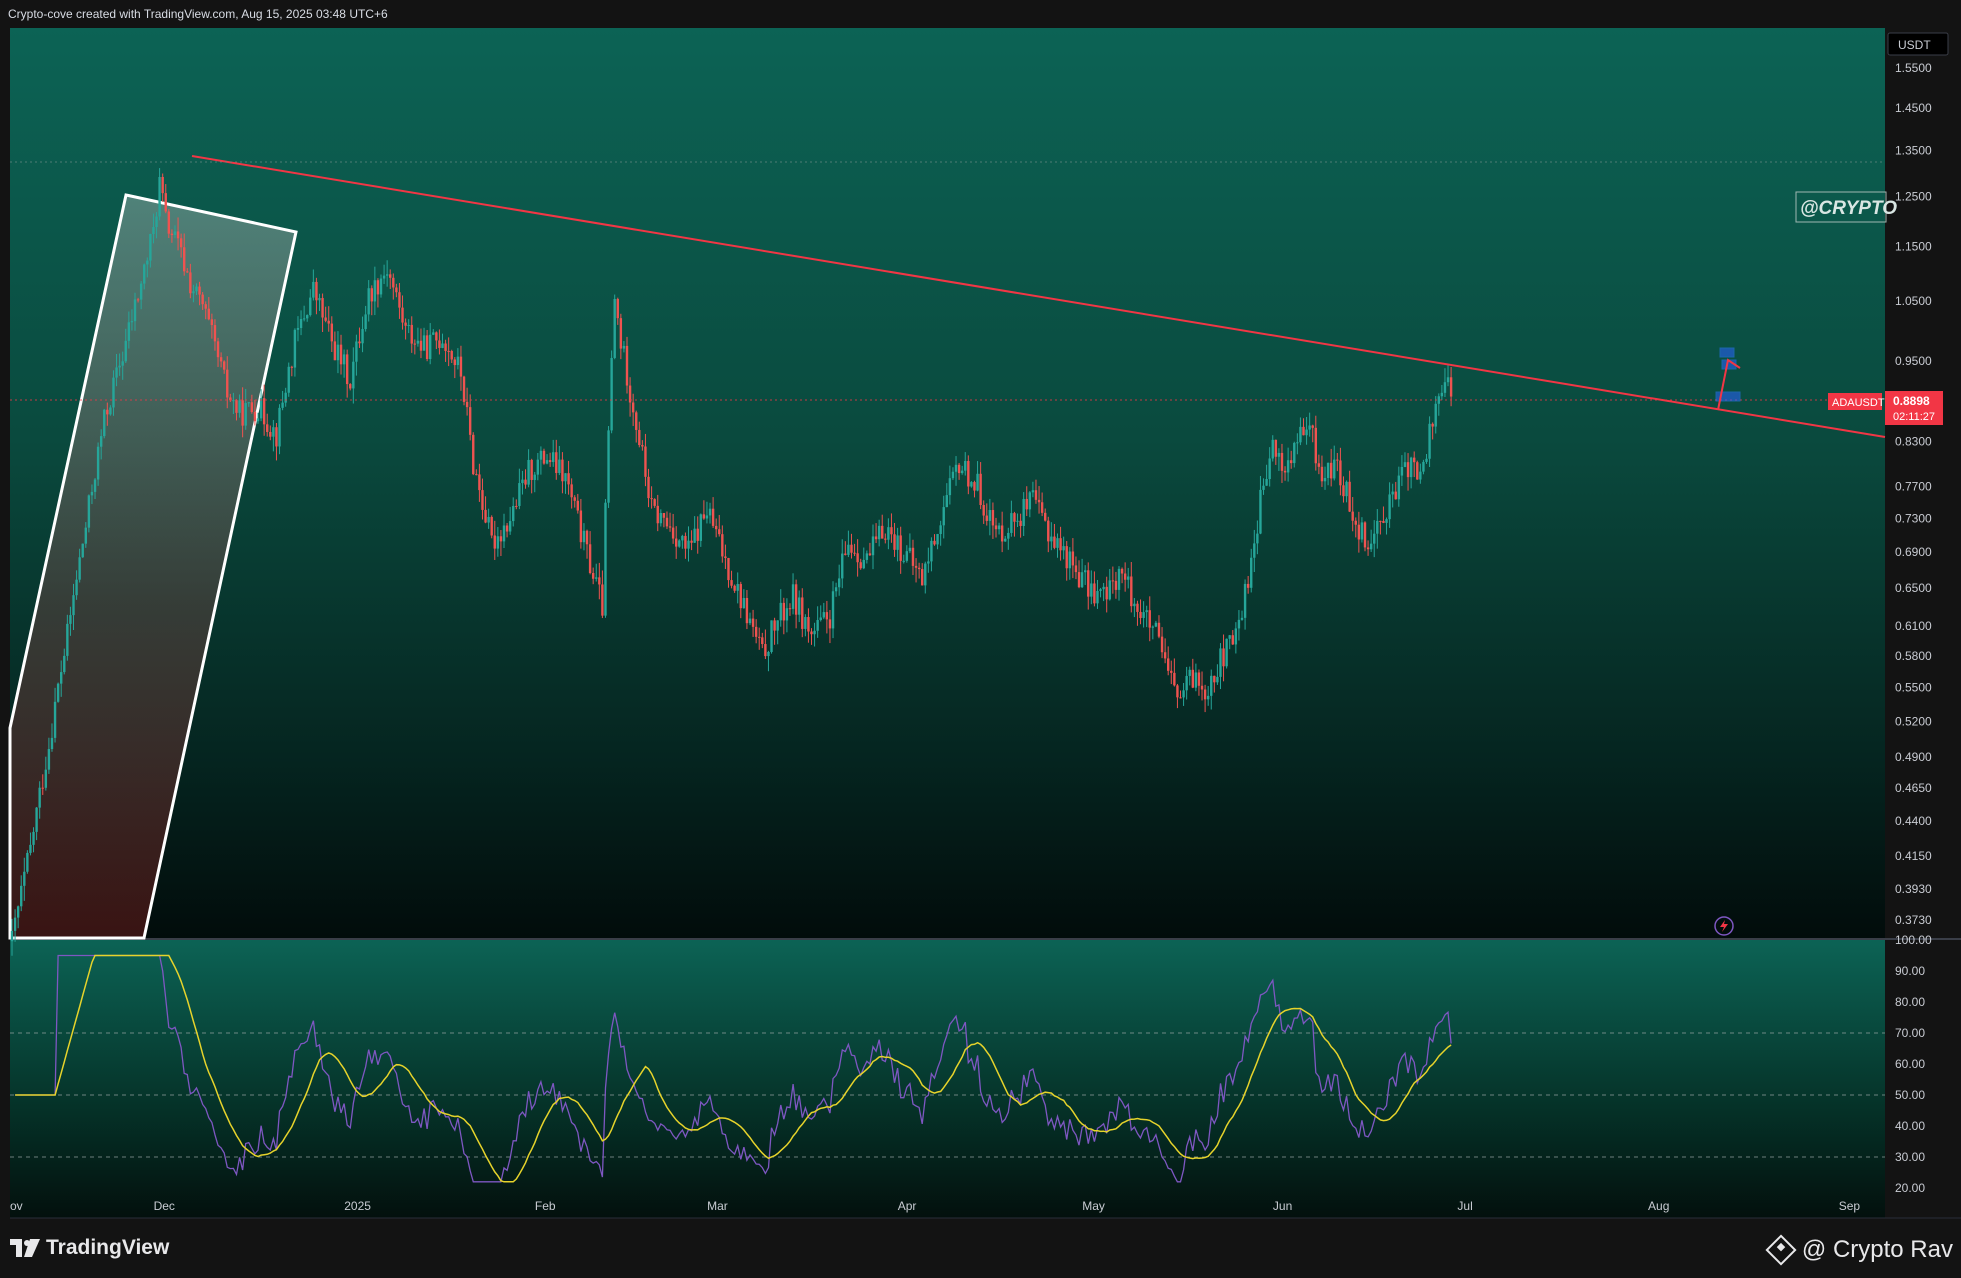 The width and height of the screenshot is (1961, 1278). I want to click on tradingview-logo: TradingView, so click(89, 1248).